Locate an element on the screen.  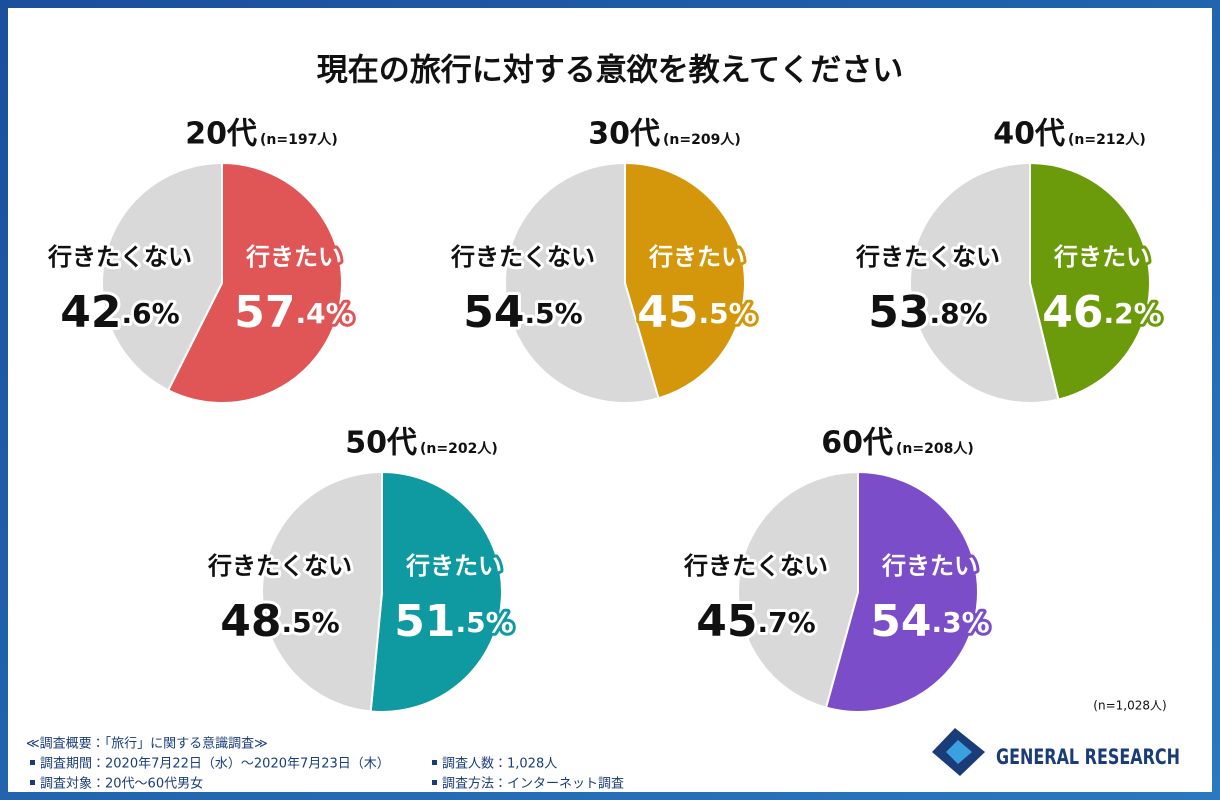
chart-subtitle: (n=208人) is located at coordinates (935, 449).